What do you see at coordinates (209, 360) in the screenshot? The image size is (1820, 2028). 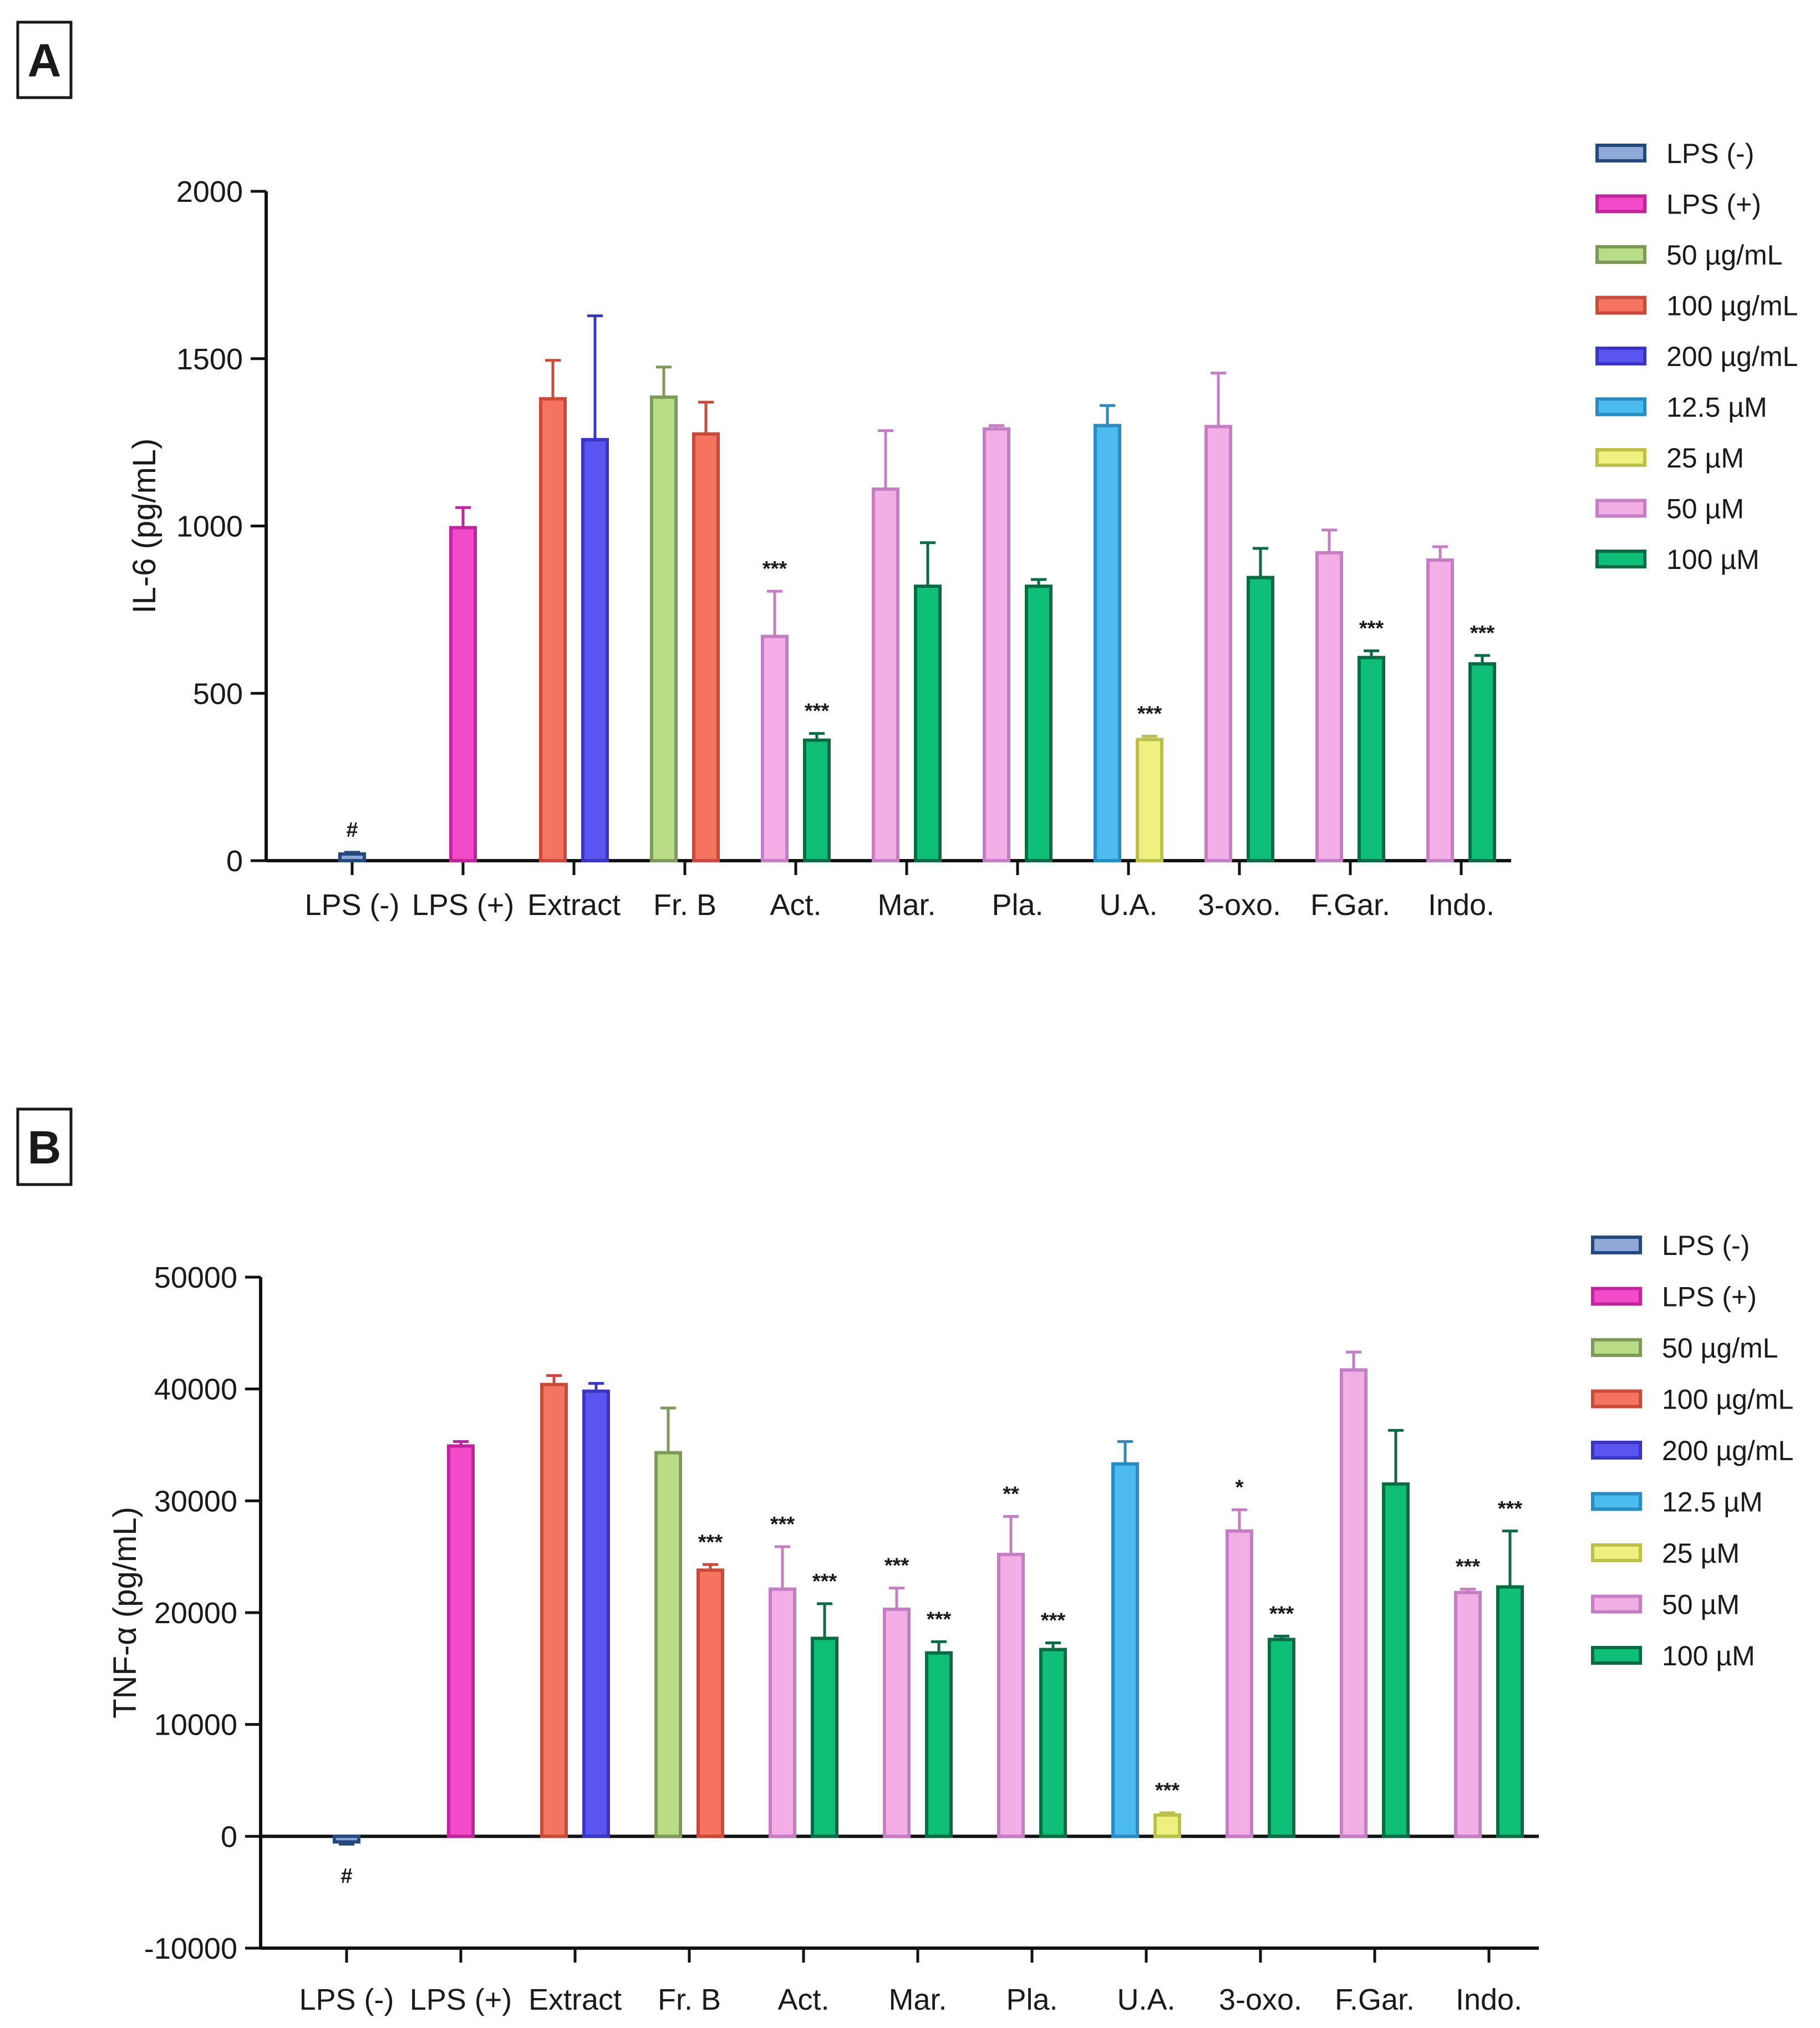 I see `y-tick-label: 1500` at bounding box center [209, 360].